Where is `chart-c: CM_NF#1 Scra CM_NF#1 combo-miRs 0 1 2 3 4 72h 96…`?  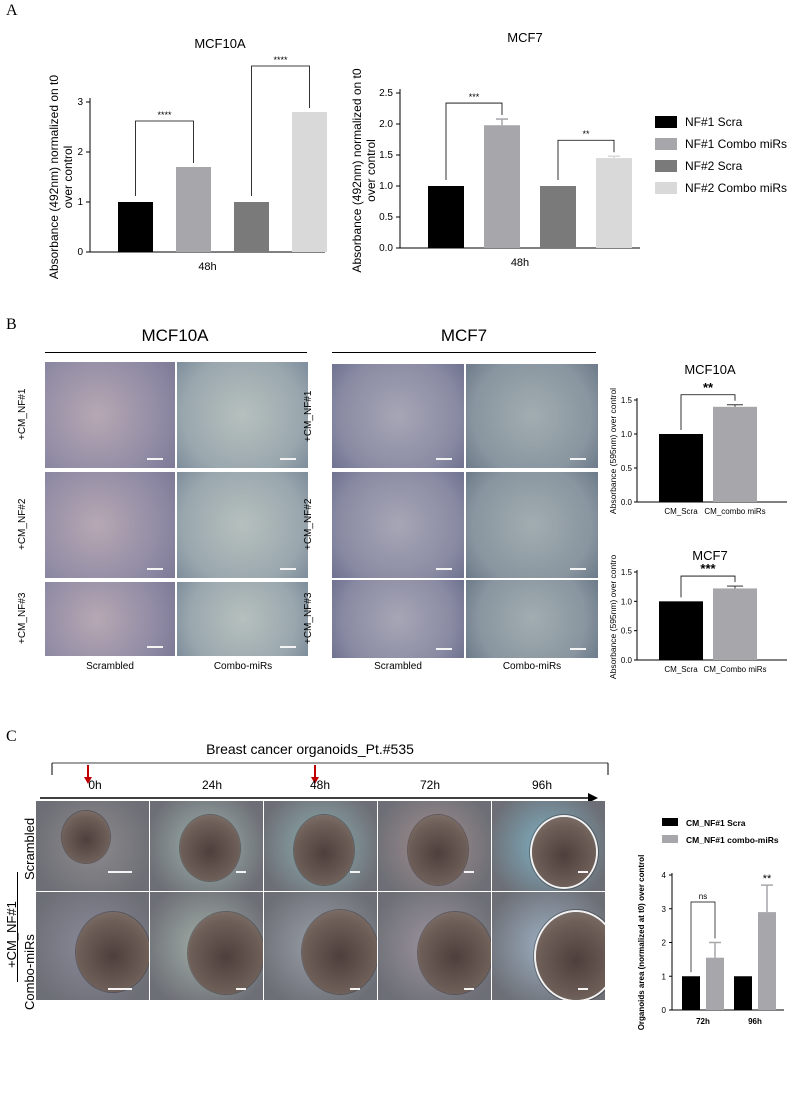
chart-c: CM_NF#1 Scra CM_NF#1 combo-miRs 0 1 2 3 4 72h 96… is located at coordinates (710, 924).